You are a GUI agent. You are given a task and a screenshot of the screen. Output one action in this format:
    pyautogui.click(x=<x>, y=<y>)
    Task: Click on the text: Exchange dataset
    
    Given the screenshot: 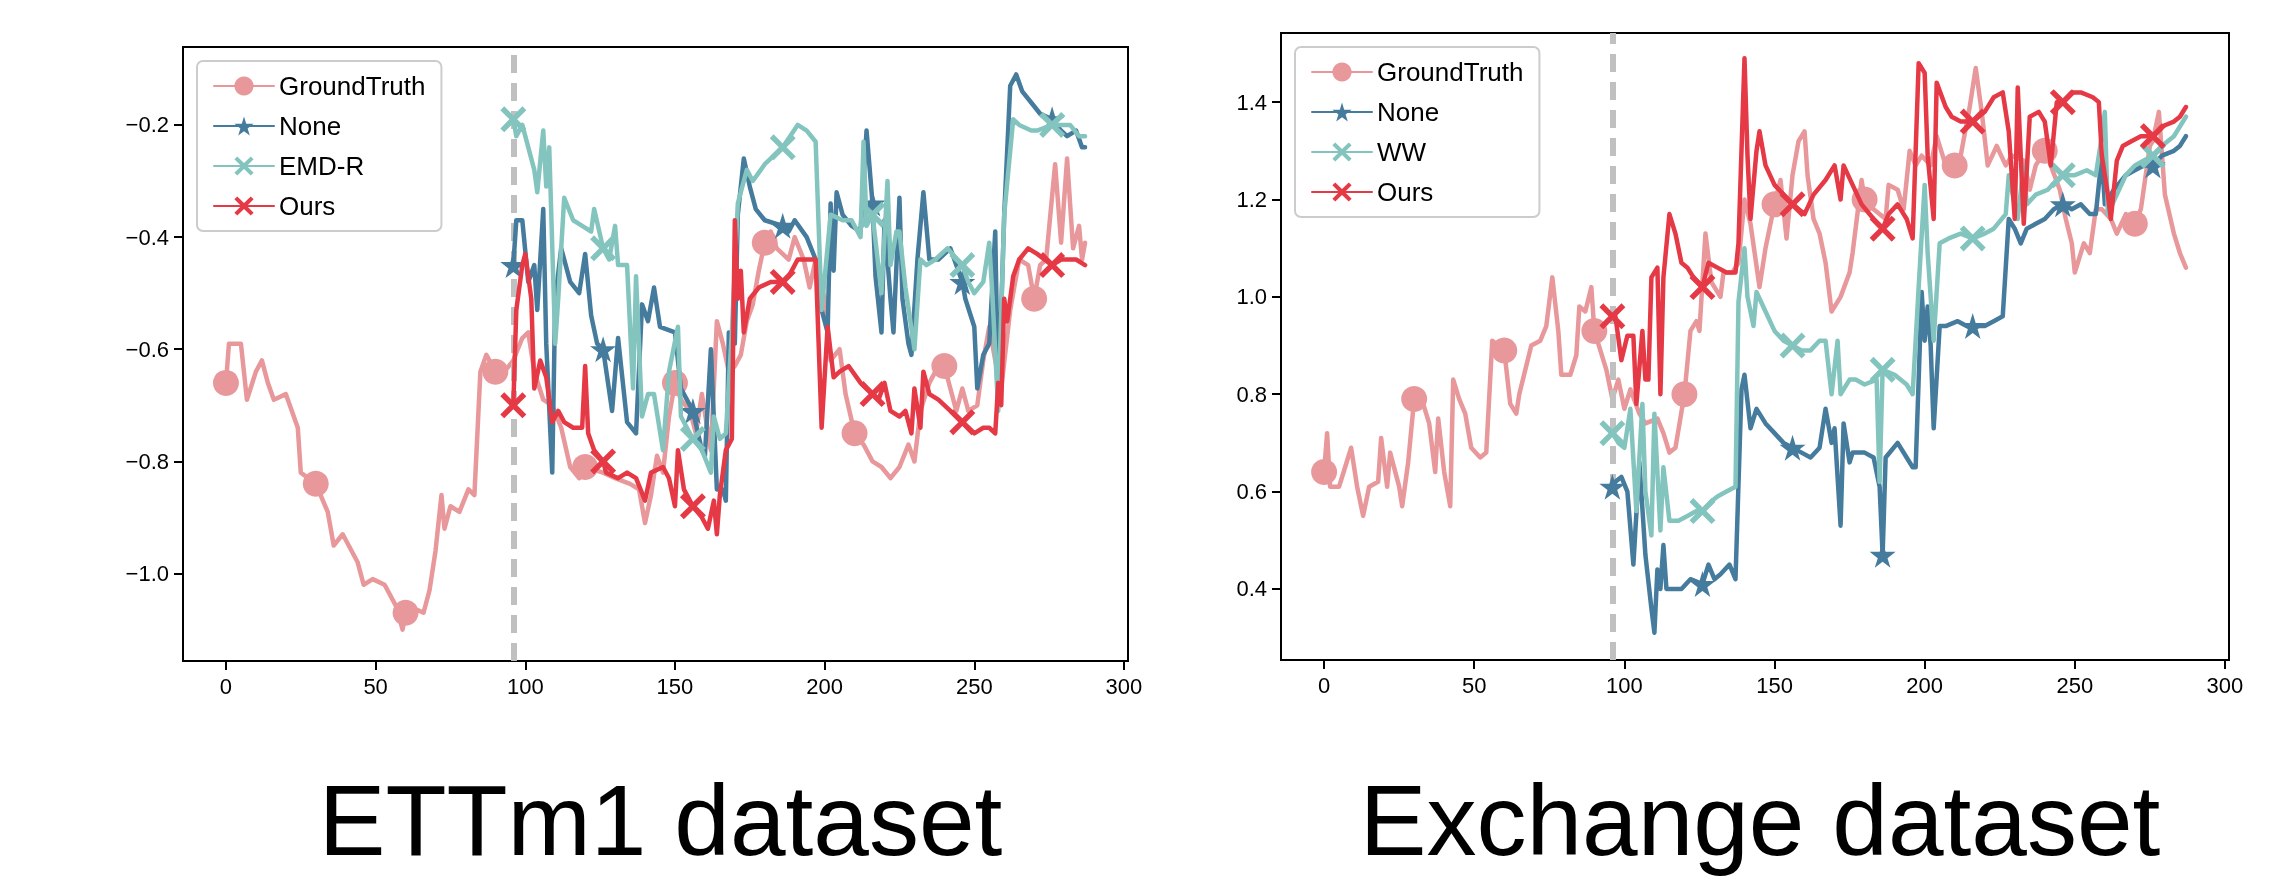 What is the action you would take?
    pyautogui.click(x=1760, y=820)
    